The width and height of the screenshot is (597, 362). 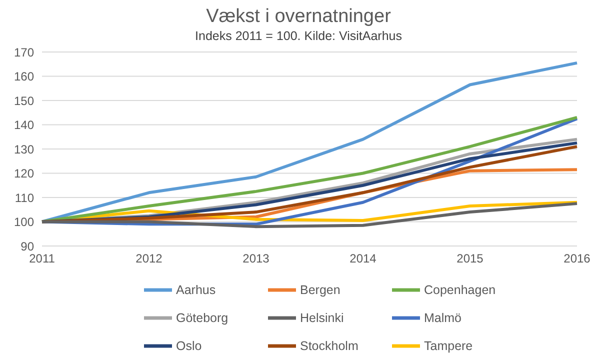 What do you see at coordinates (24, 125) in the screenshot?
I see `y-tick-label: 140` at bounding box center [24, 125].